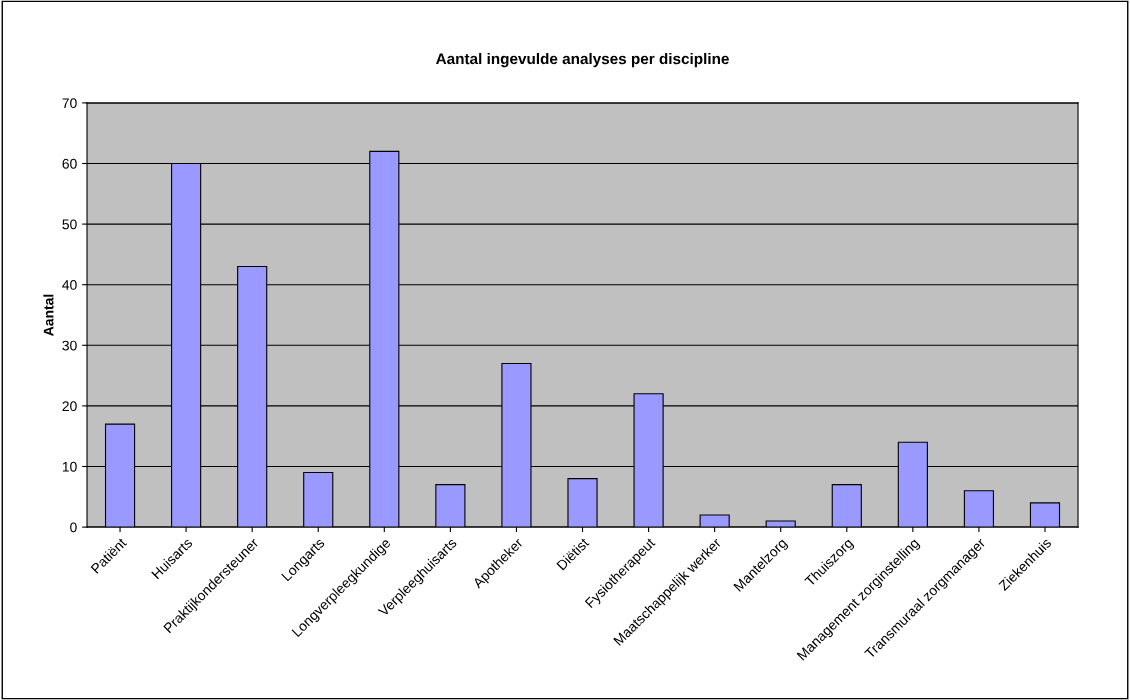 This screenshot has height=700, width=1130. Describe the element at coordinates (69, 163) in the screenshot. I see `y-tick-label: 60` at that location.